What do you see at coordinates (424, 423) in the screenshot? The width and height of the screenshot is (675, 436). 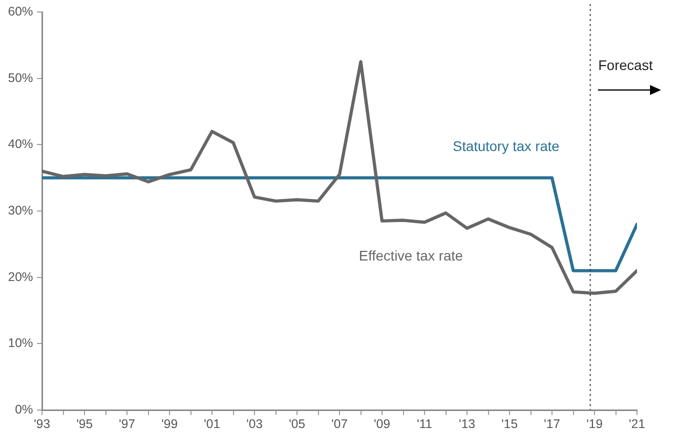 I see `x-tick-label: '11` at bounding box center [424, 423].